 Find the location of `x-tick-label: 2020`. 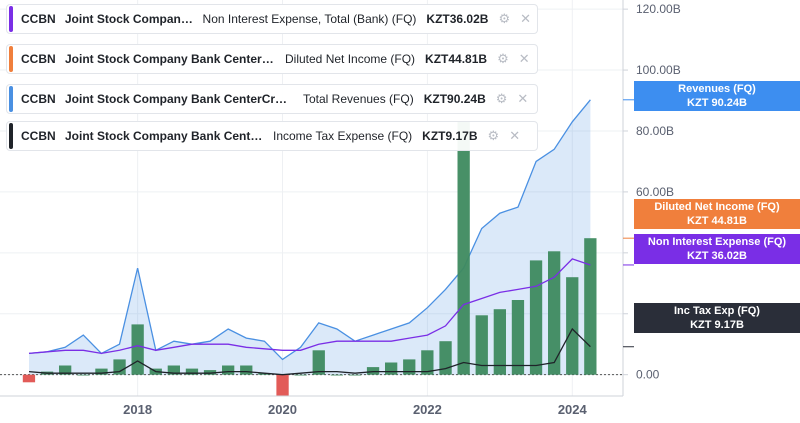

x-tick-label: 2020 is located at coordinates (282, 409).